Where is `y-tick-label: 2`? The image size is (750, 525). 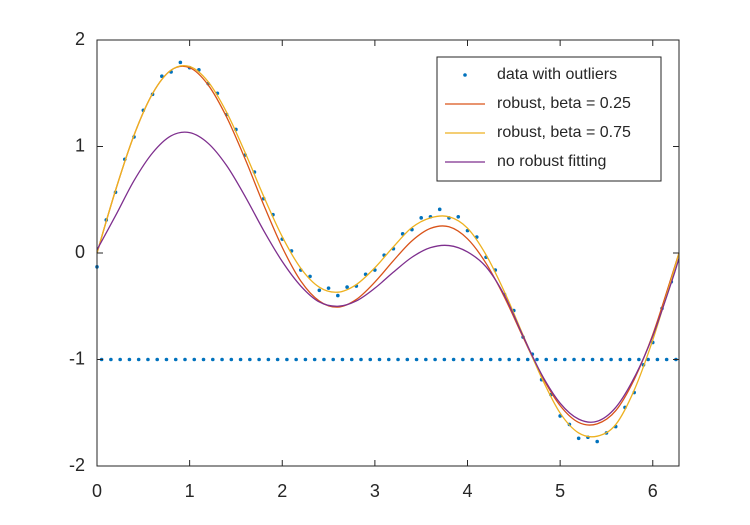 y-tick-label: 2 is located at coordinates (80, 39).